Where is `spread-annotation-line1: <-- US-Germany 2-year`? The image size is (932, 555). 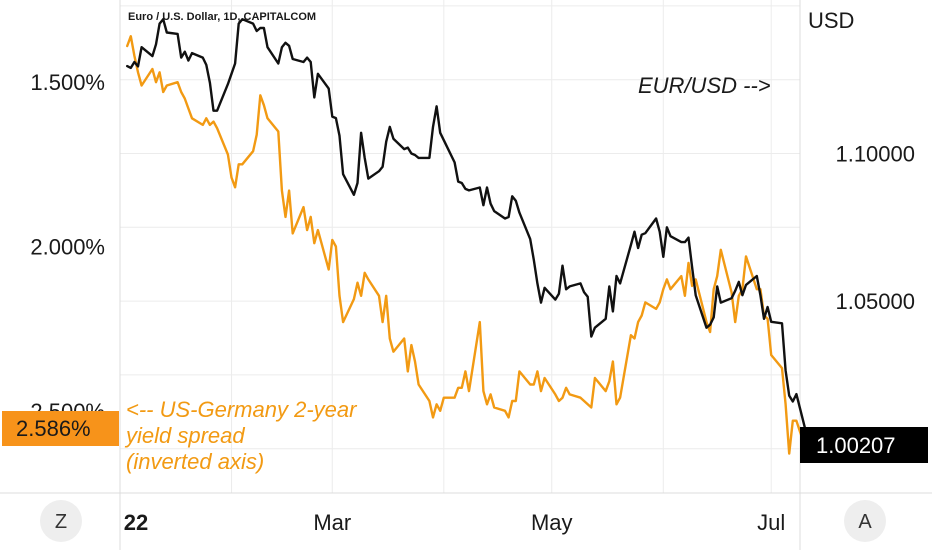
spread-annotation-line1: <-- US-Germany 2-year is located at coordinates (242, 409).